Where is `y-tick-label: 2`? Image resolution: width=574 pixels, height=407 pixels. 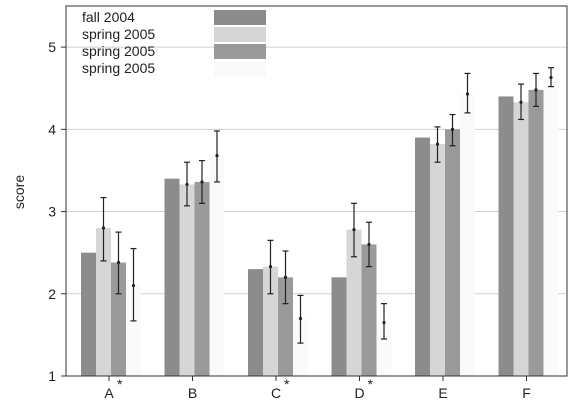
y-tick-label: 2 is located at coordinates (52, 294).